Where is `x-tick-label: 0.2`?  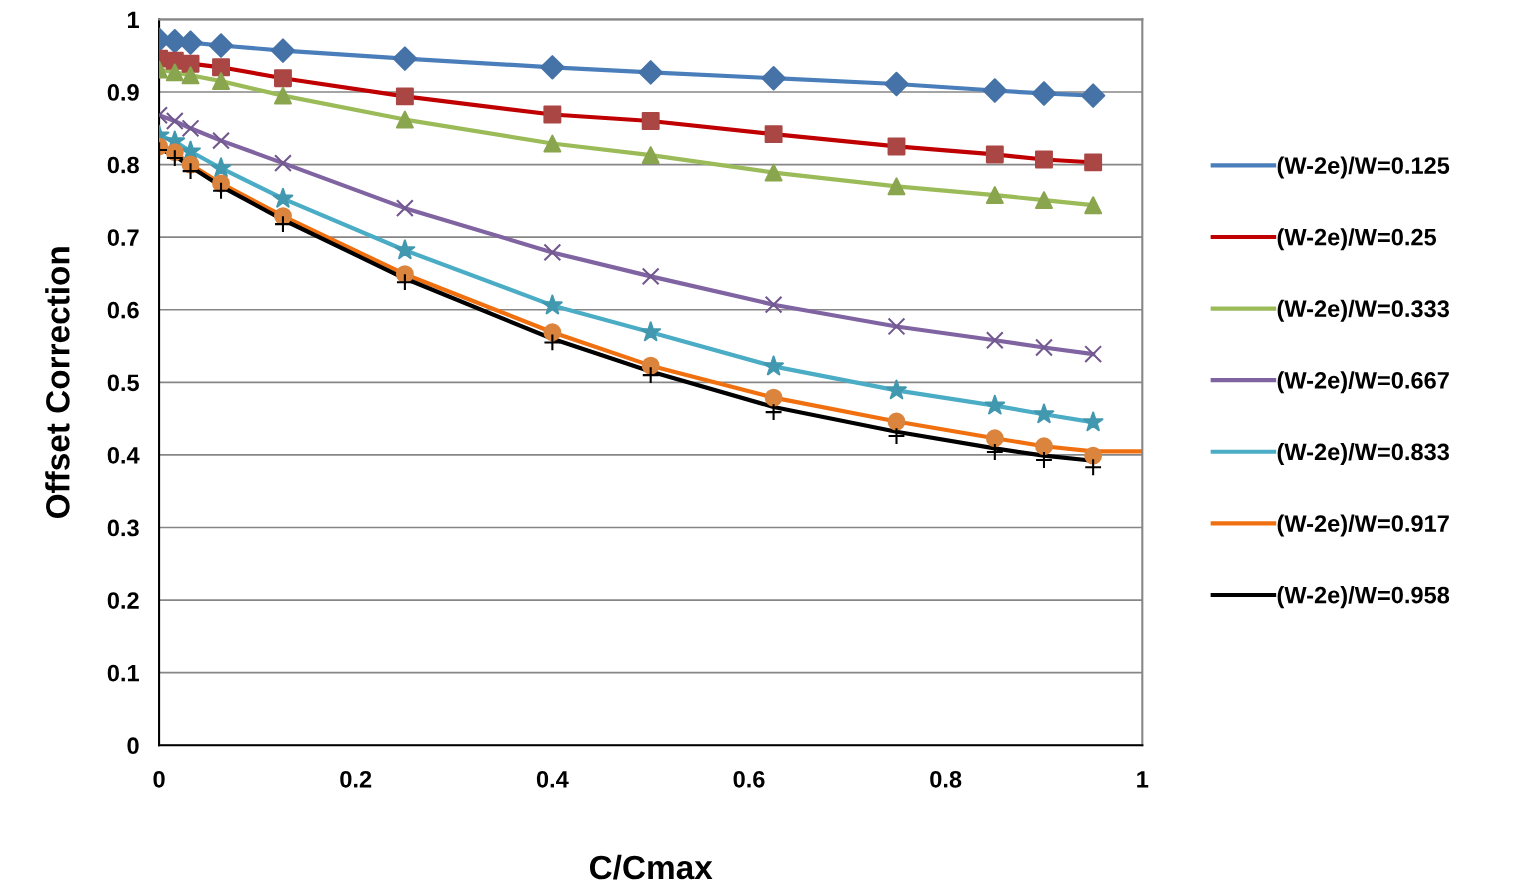
x-tick-label: 0.2 is located at coordinates (356, 779).